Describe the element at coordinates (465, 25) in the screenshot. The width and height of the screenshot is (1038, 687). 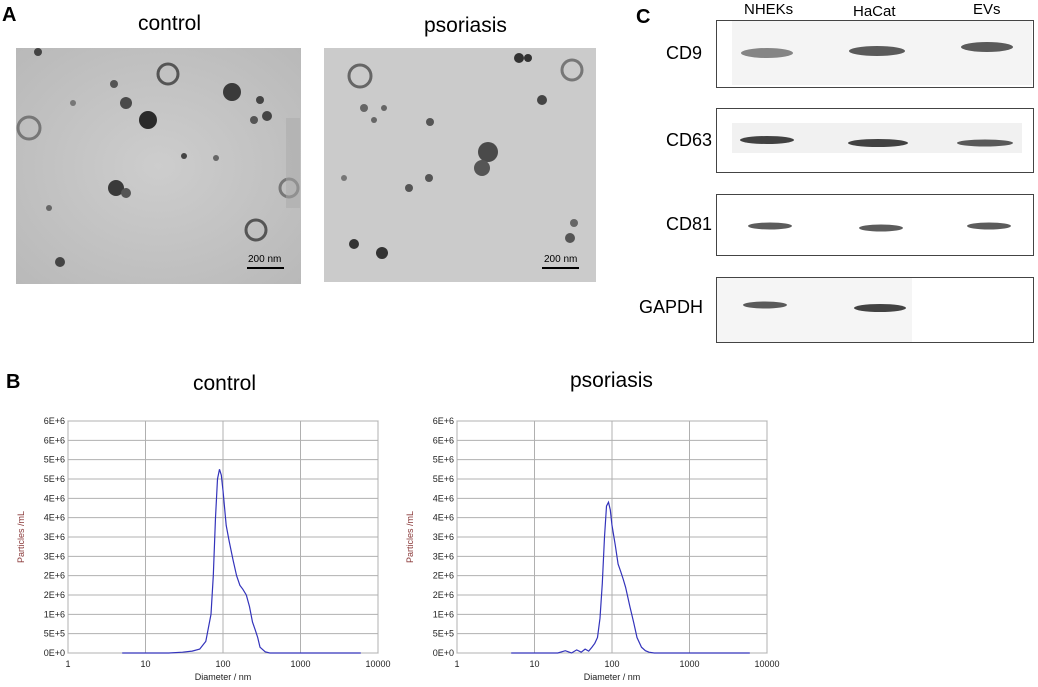
I see `panel-a-psoriasis-title: psoriasis` at that location.